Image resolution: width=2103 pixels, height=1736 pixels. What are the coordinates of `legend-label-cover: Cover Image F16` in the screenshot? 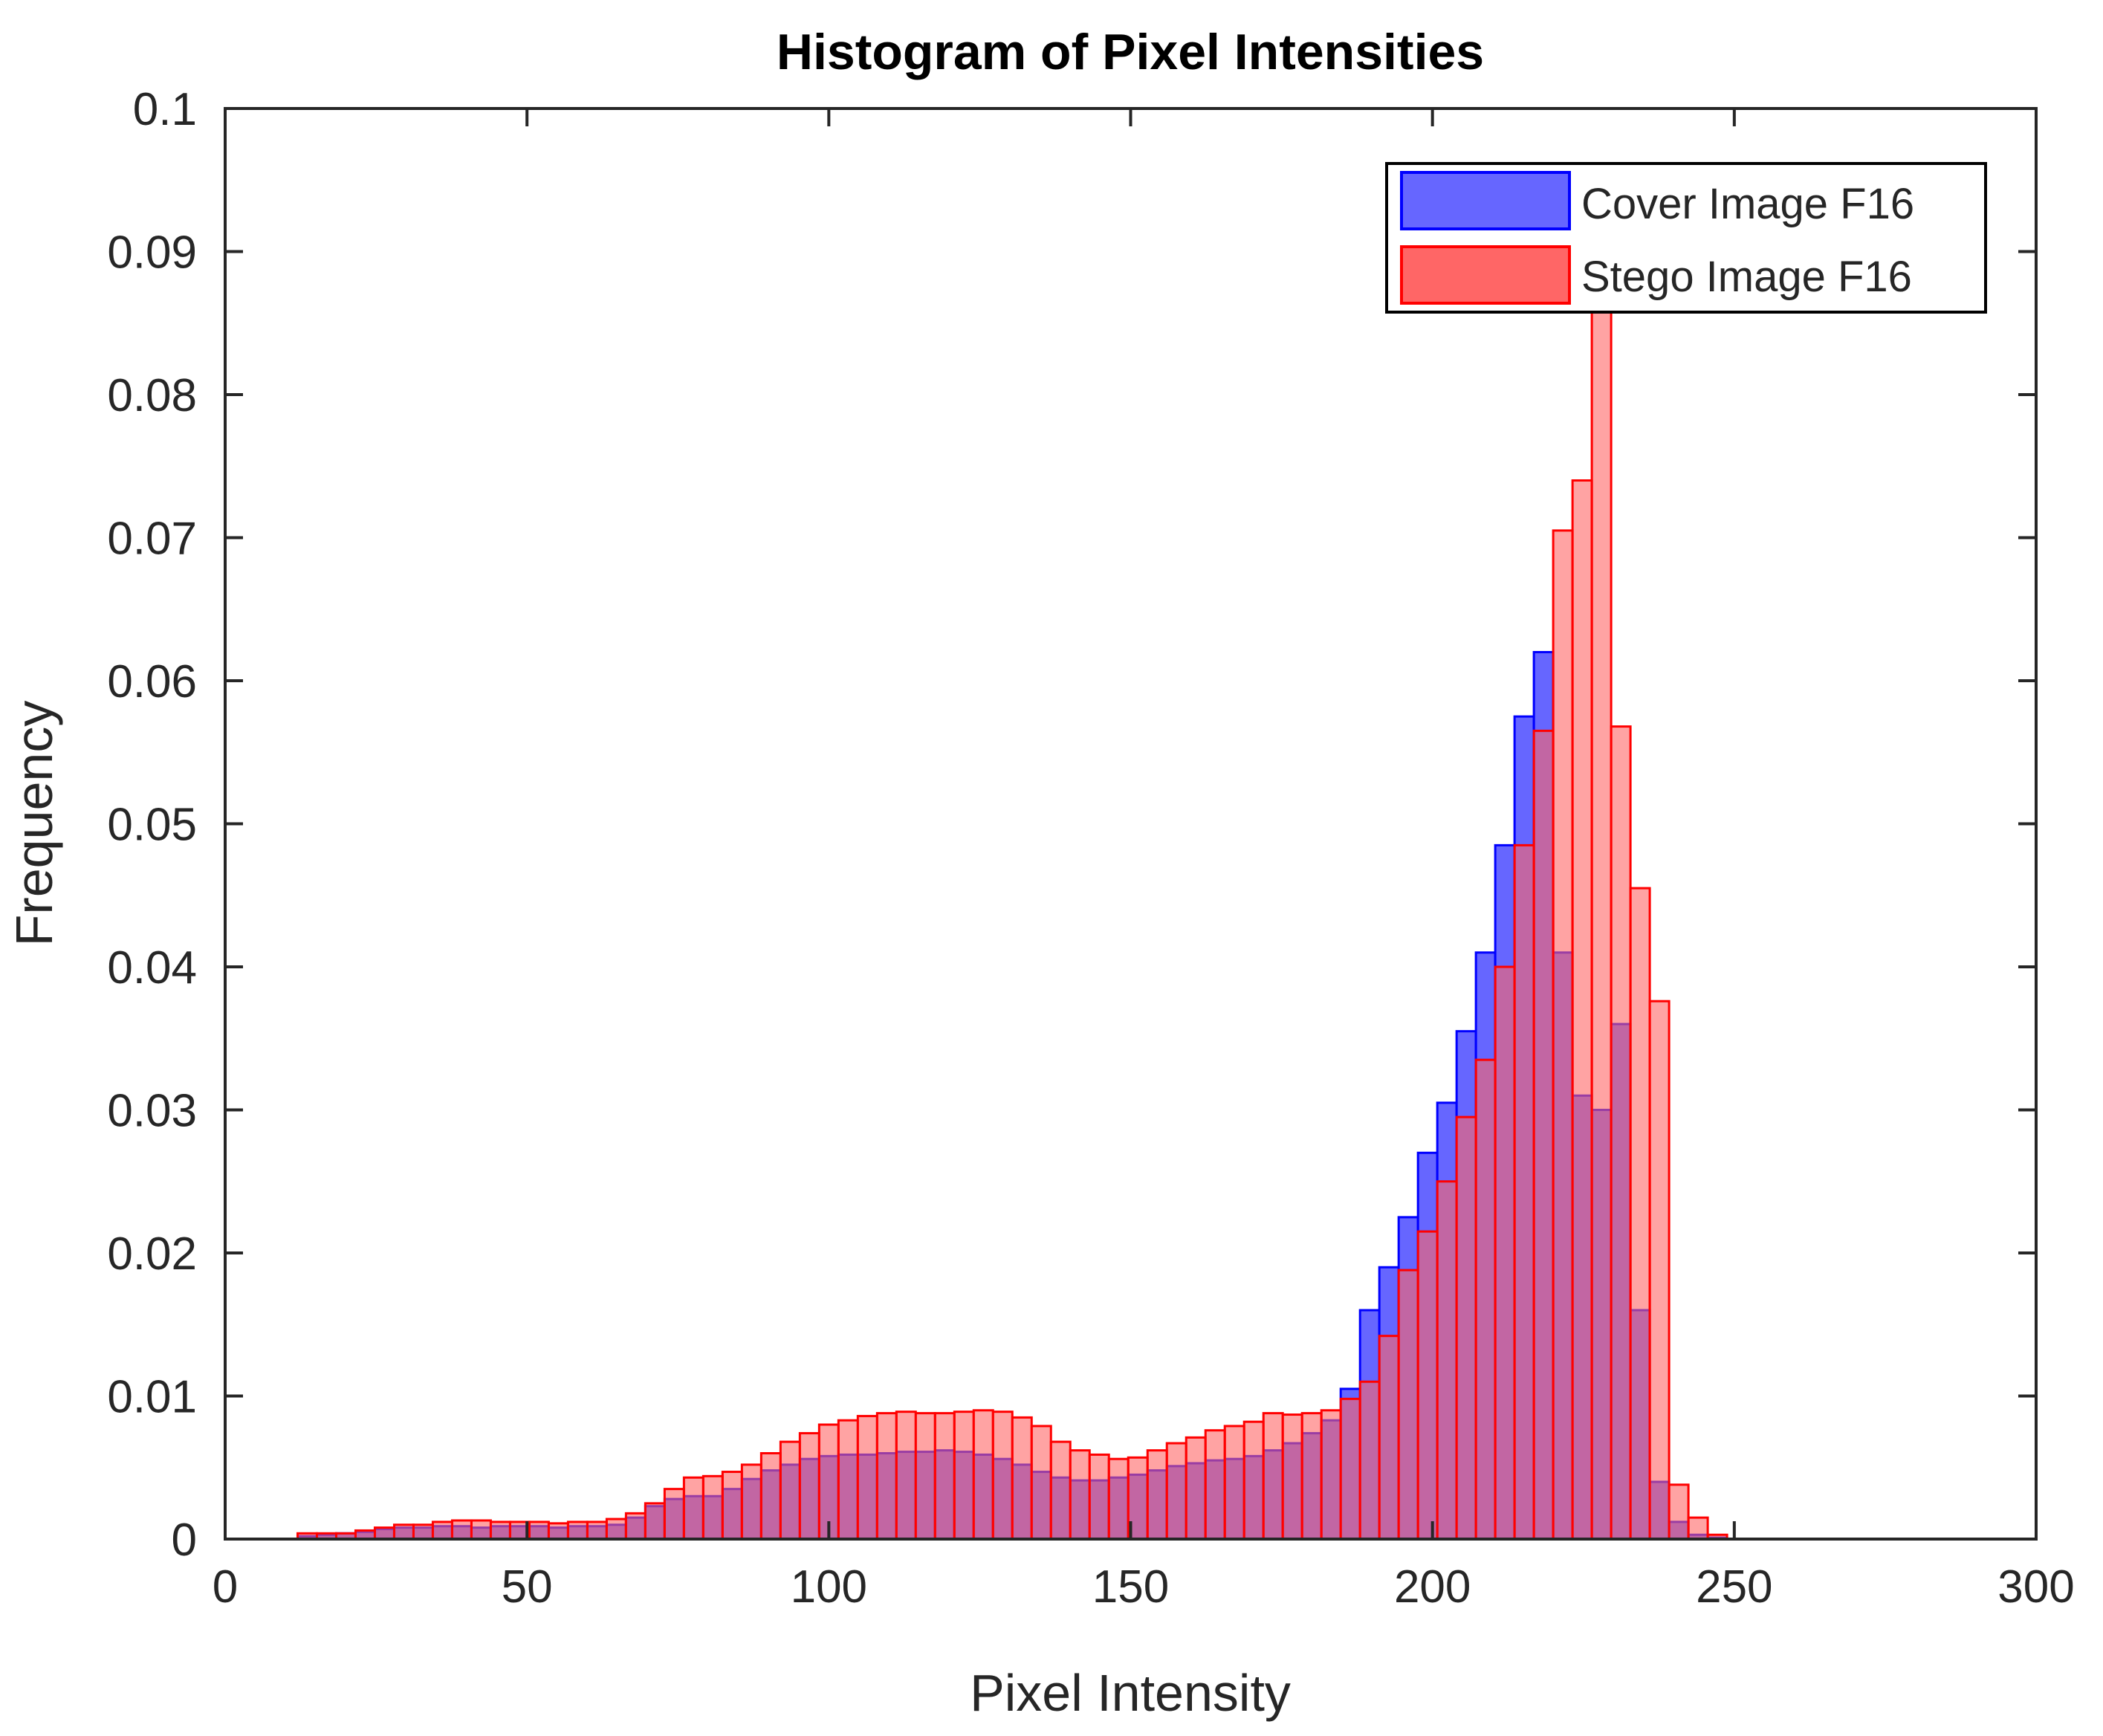 It's located at (1747, 204).